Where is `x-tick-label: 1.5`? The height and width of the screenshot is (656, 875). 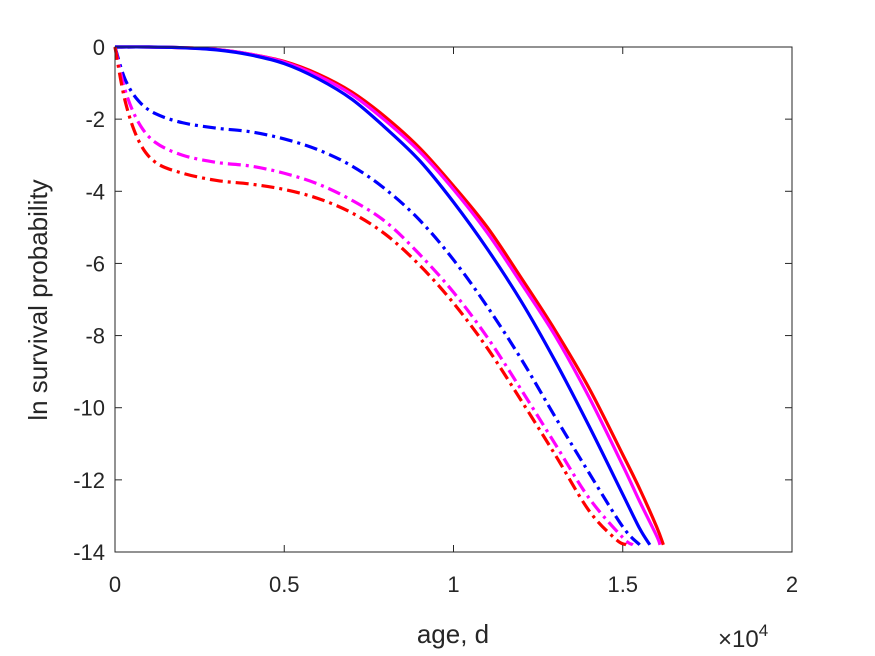 x-tick-label: 1.5 is located at coordinates (622, 584).